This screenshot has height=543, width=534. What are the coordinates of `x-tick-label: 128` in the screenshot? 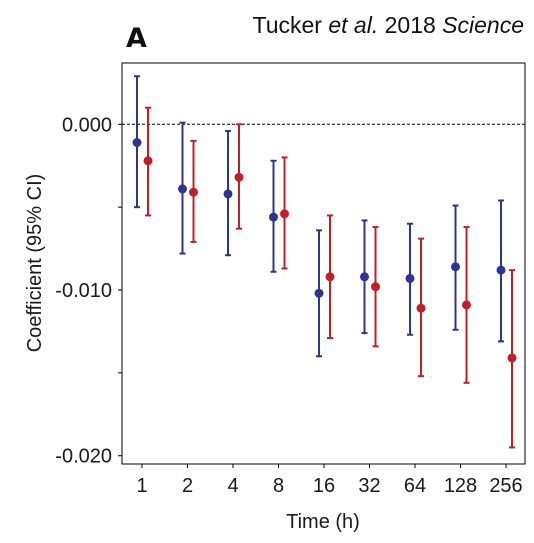 It's located at (460, 486).